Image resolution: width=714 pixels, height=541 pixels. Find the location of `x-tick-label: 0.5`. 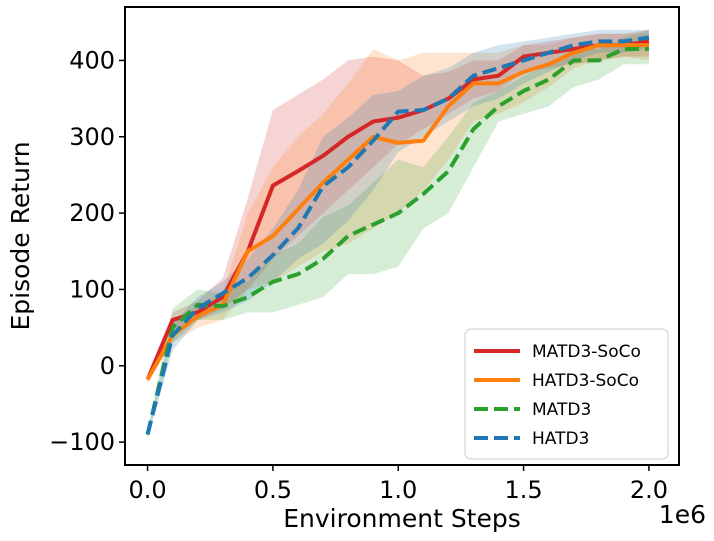

x-tick-label: 0.5 is located at coordinates (273, 490).